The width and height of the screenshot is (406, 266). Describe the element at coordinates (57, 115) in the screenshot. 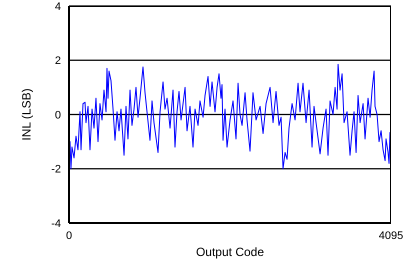

I see `y-tick-label: 0` at that location.